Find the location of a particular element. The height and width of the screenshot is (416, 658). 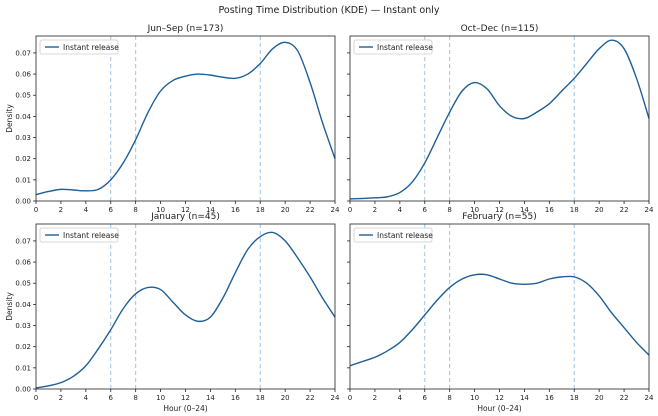

panel-title: February (n=55) is located at coordinates (499, 217).